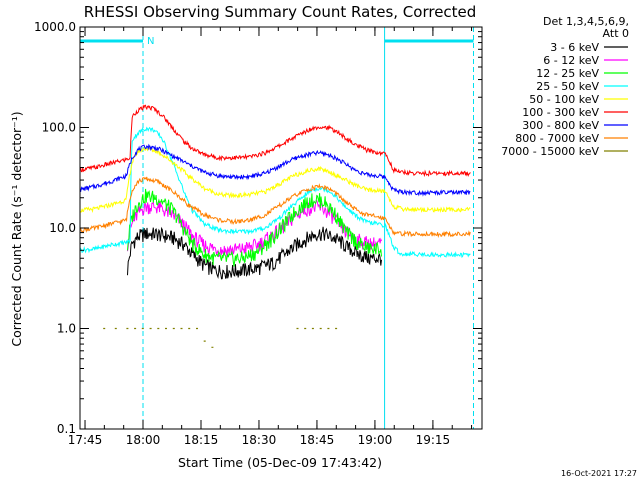  What do you see at coordinates (66, 429) in the screenshot?
I see `y-tick-label: 0.1` at bounding box center [66, 429].